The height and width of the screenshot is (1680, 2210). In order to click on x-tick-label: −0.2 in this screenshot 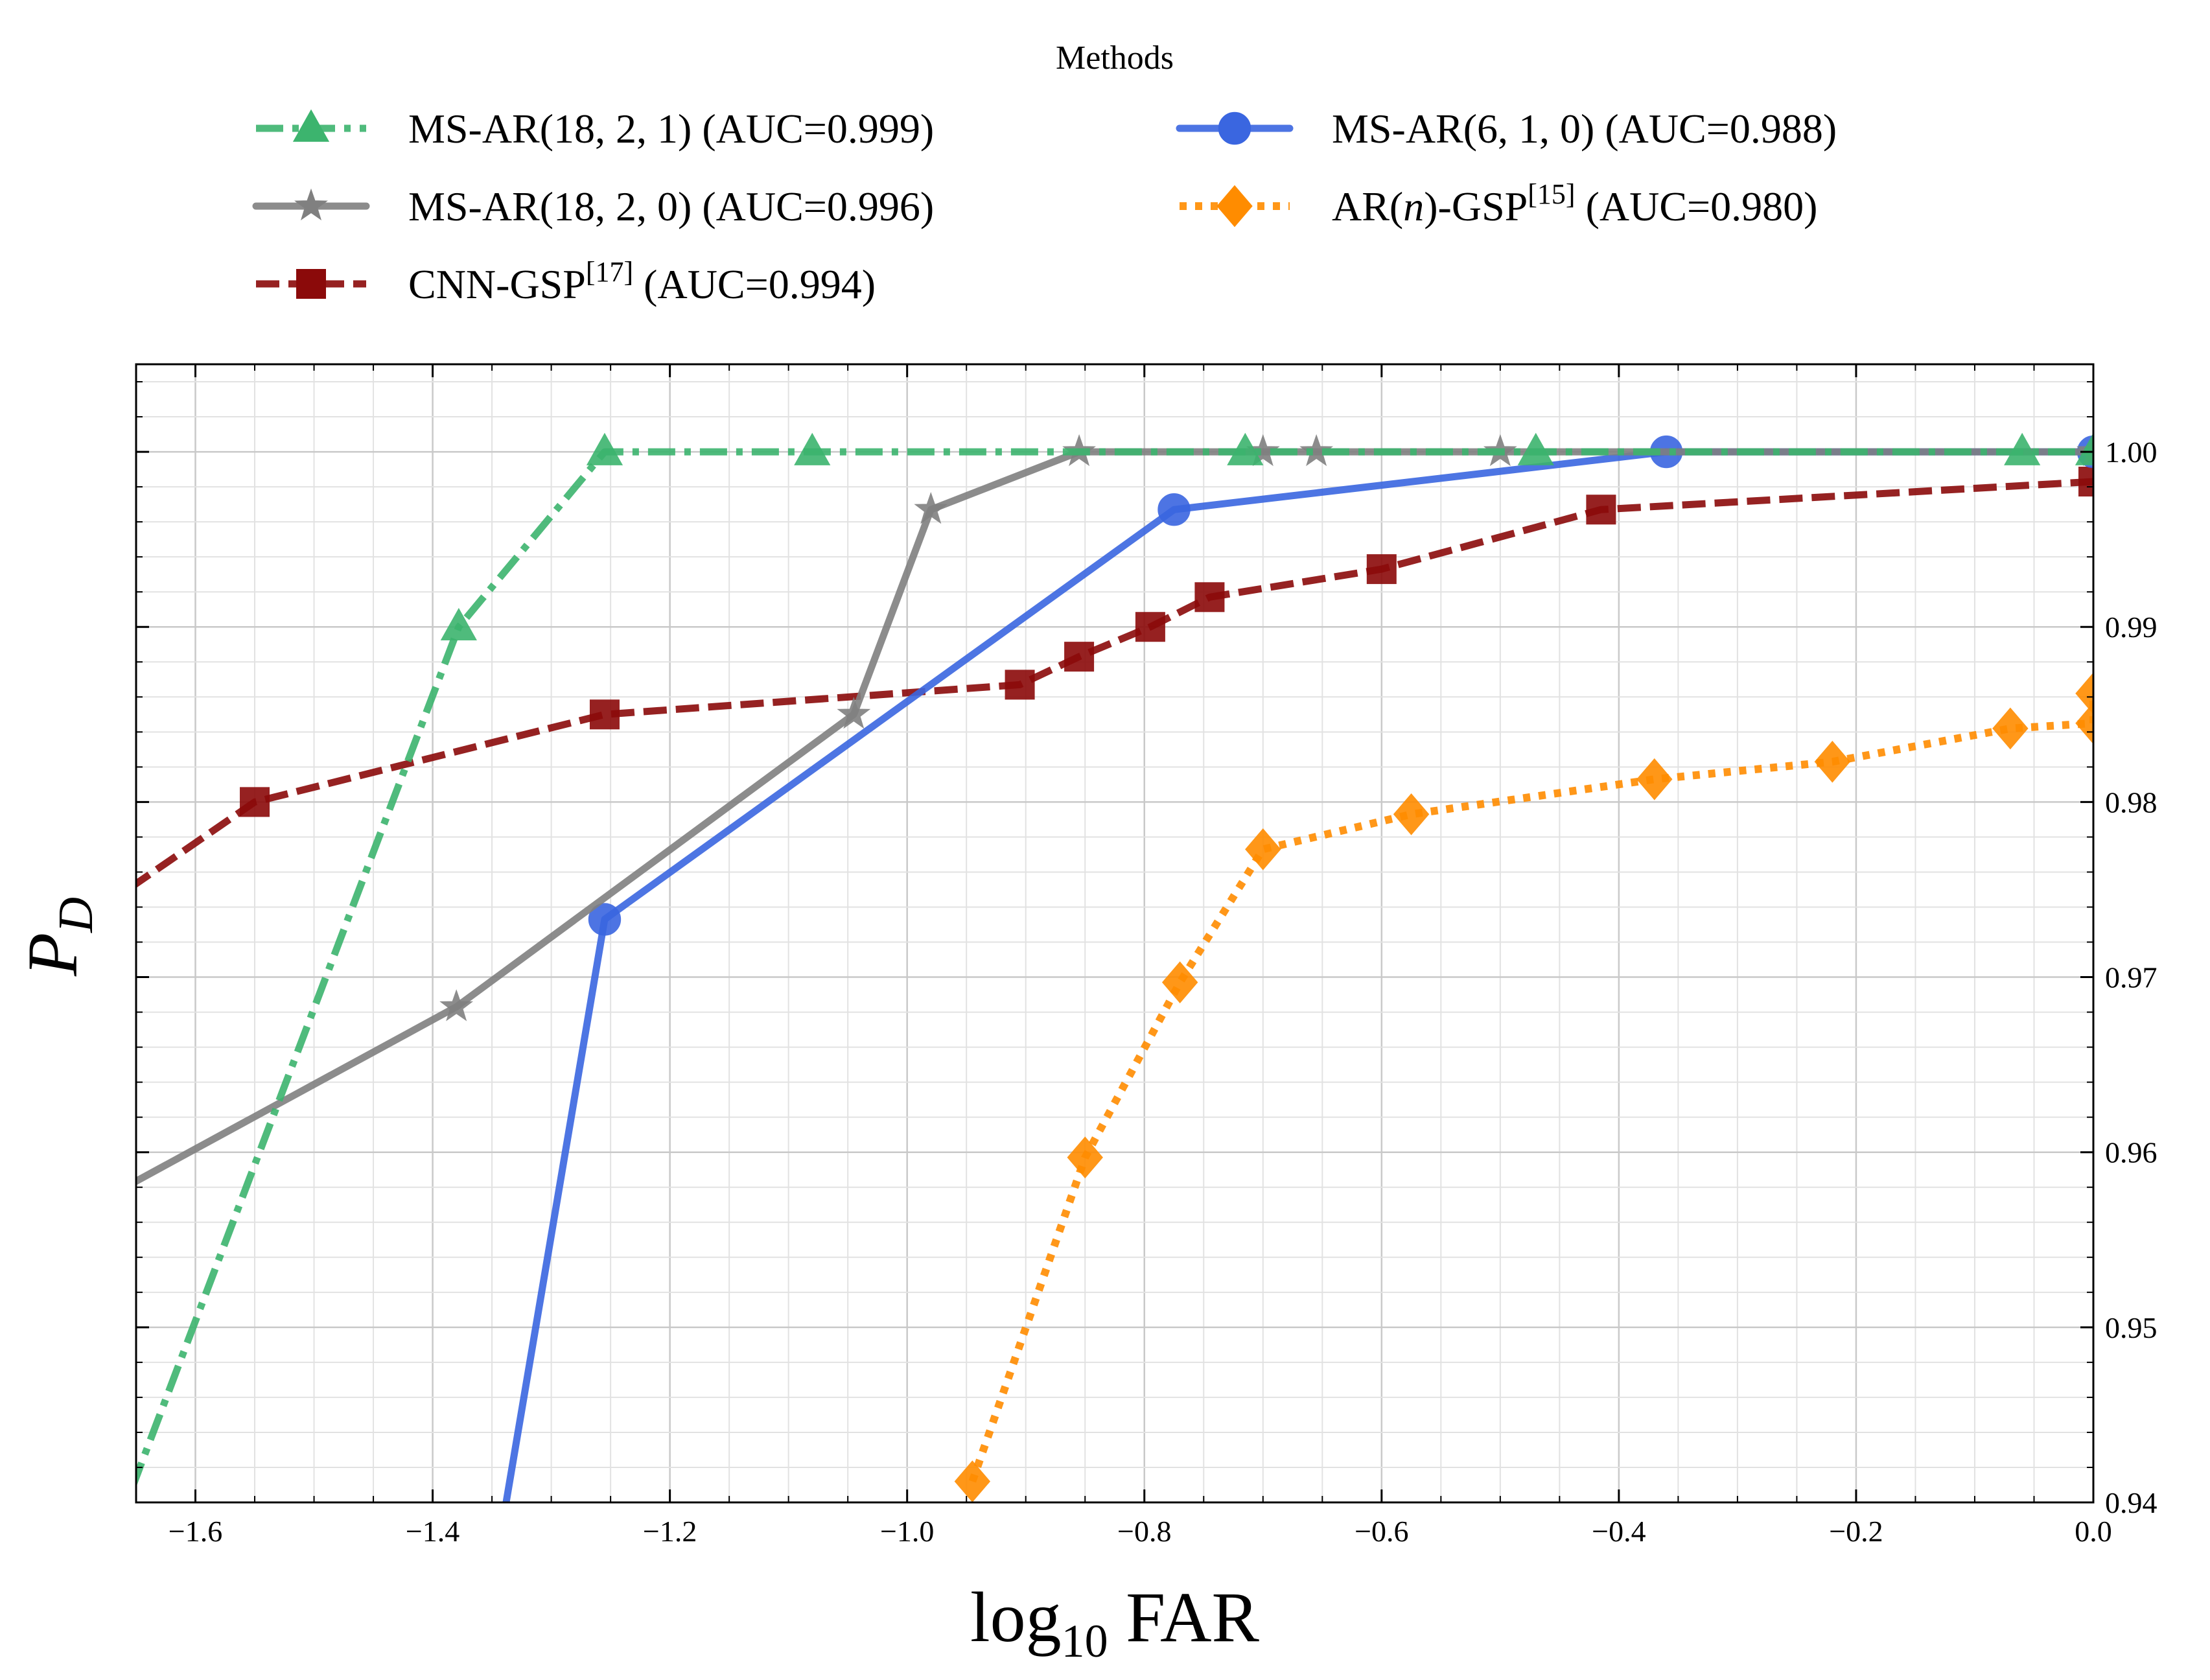, I will do `click(1856, 1532)`.